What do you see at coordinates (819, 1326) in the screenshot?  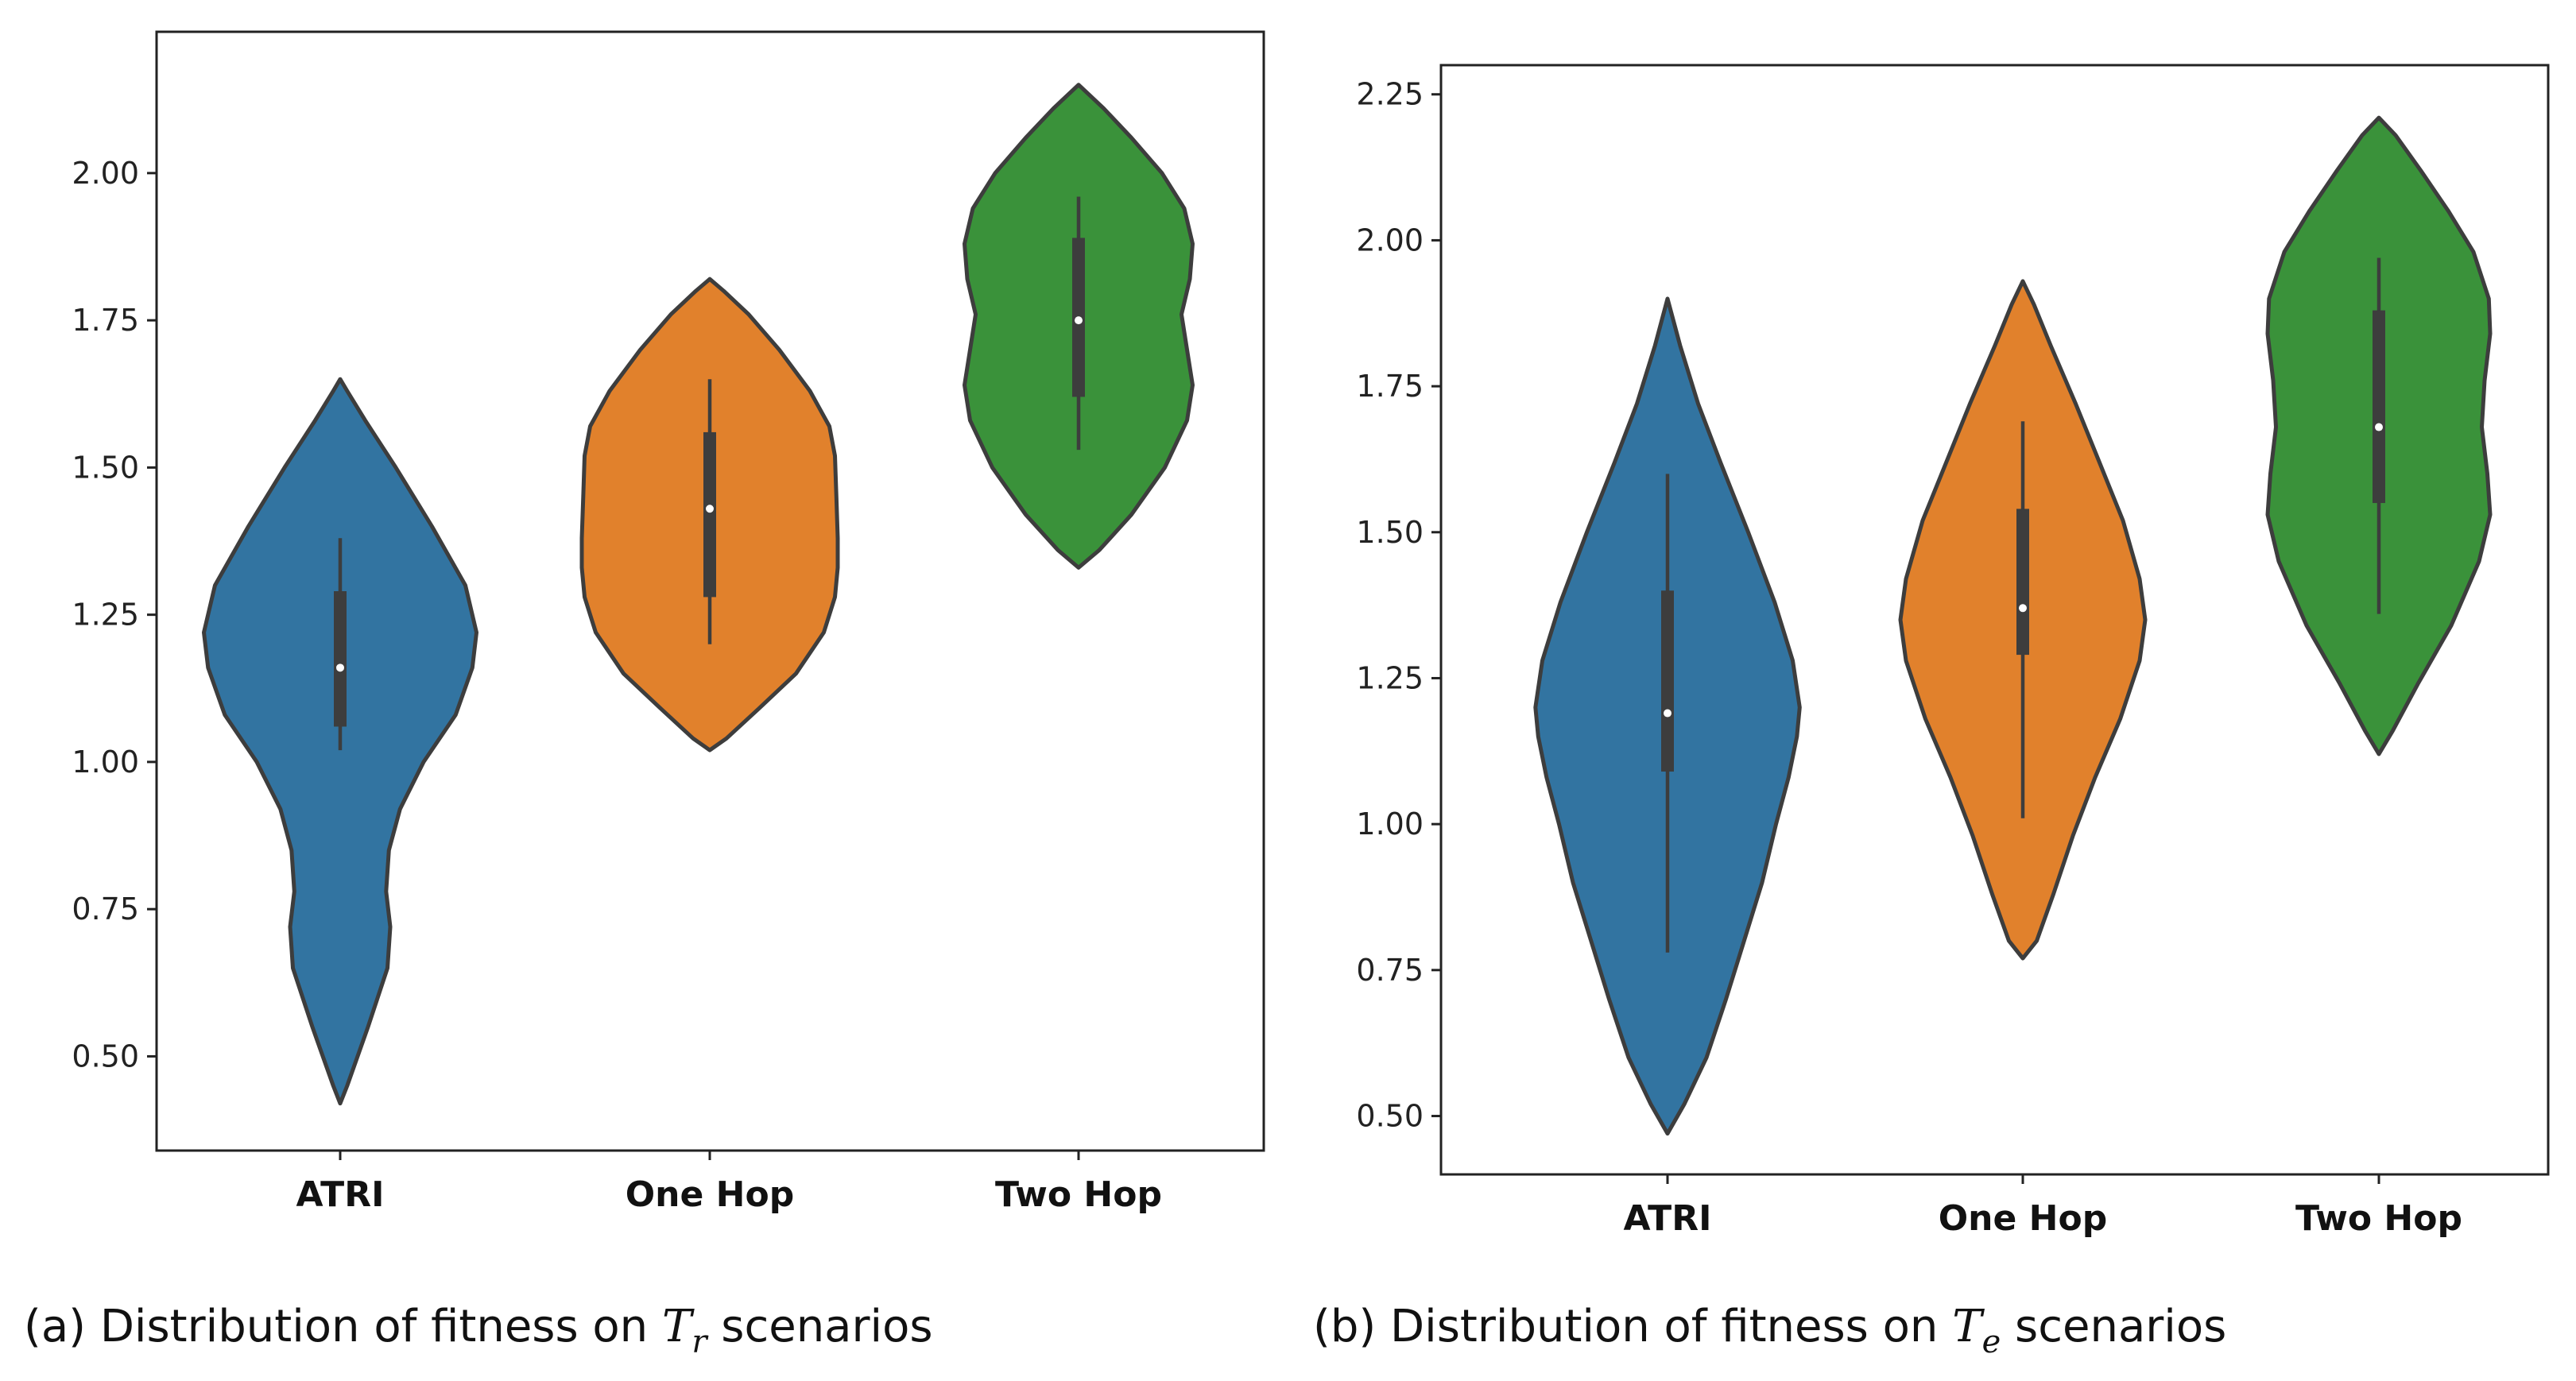 I see `caption-a-suffix: scenarios` at bounding box center [819, 1326].